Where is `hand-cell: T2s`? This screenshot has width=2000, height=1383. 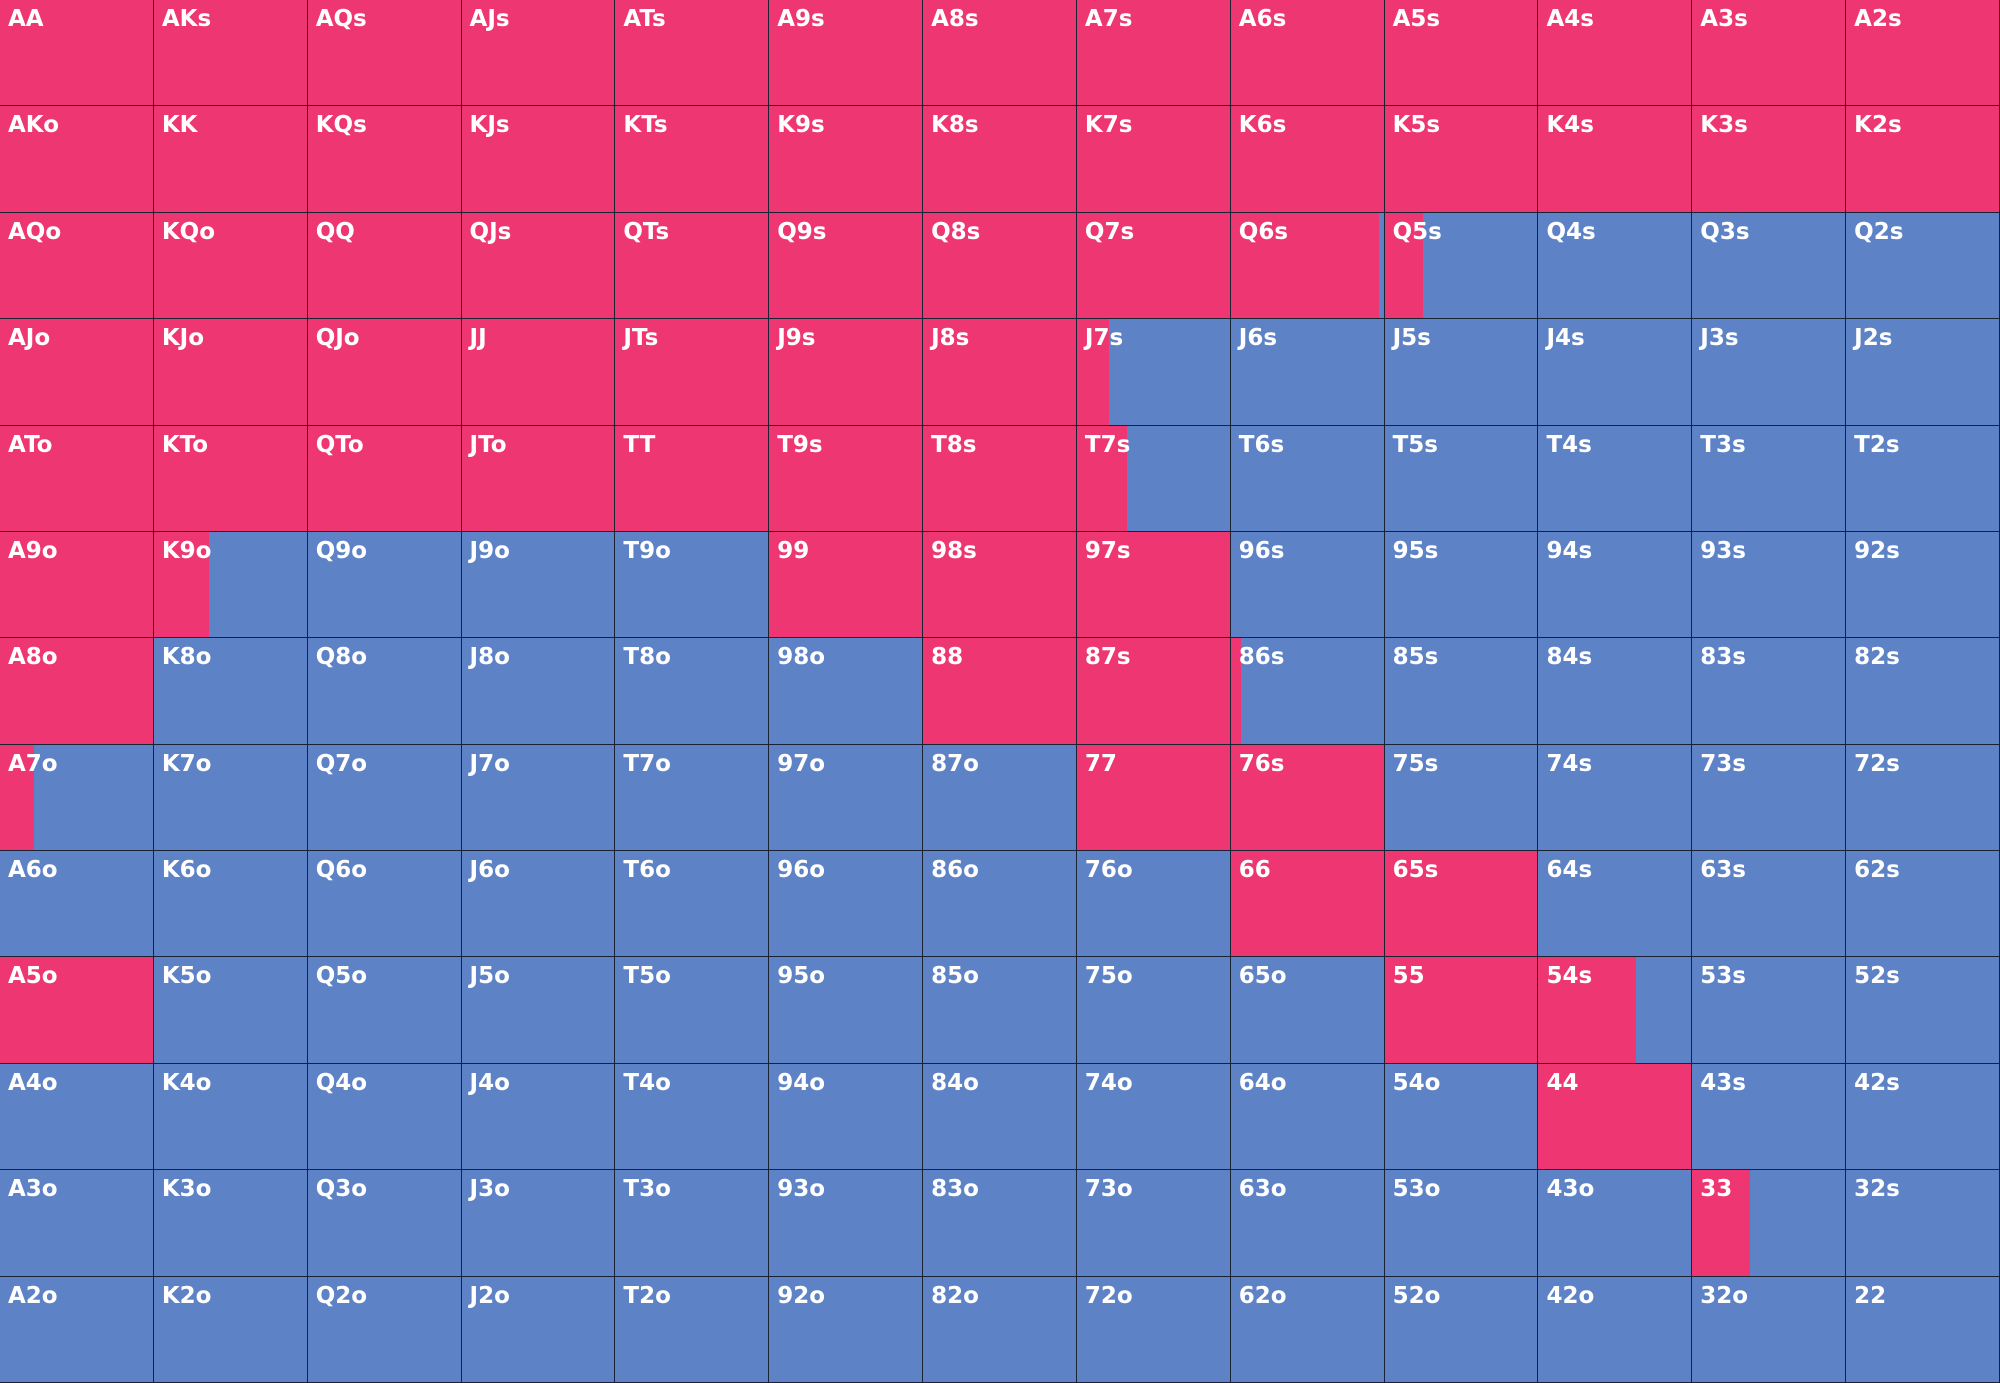
hand-cell: T2s is located at coordinates (1923, 478).